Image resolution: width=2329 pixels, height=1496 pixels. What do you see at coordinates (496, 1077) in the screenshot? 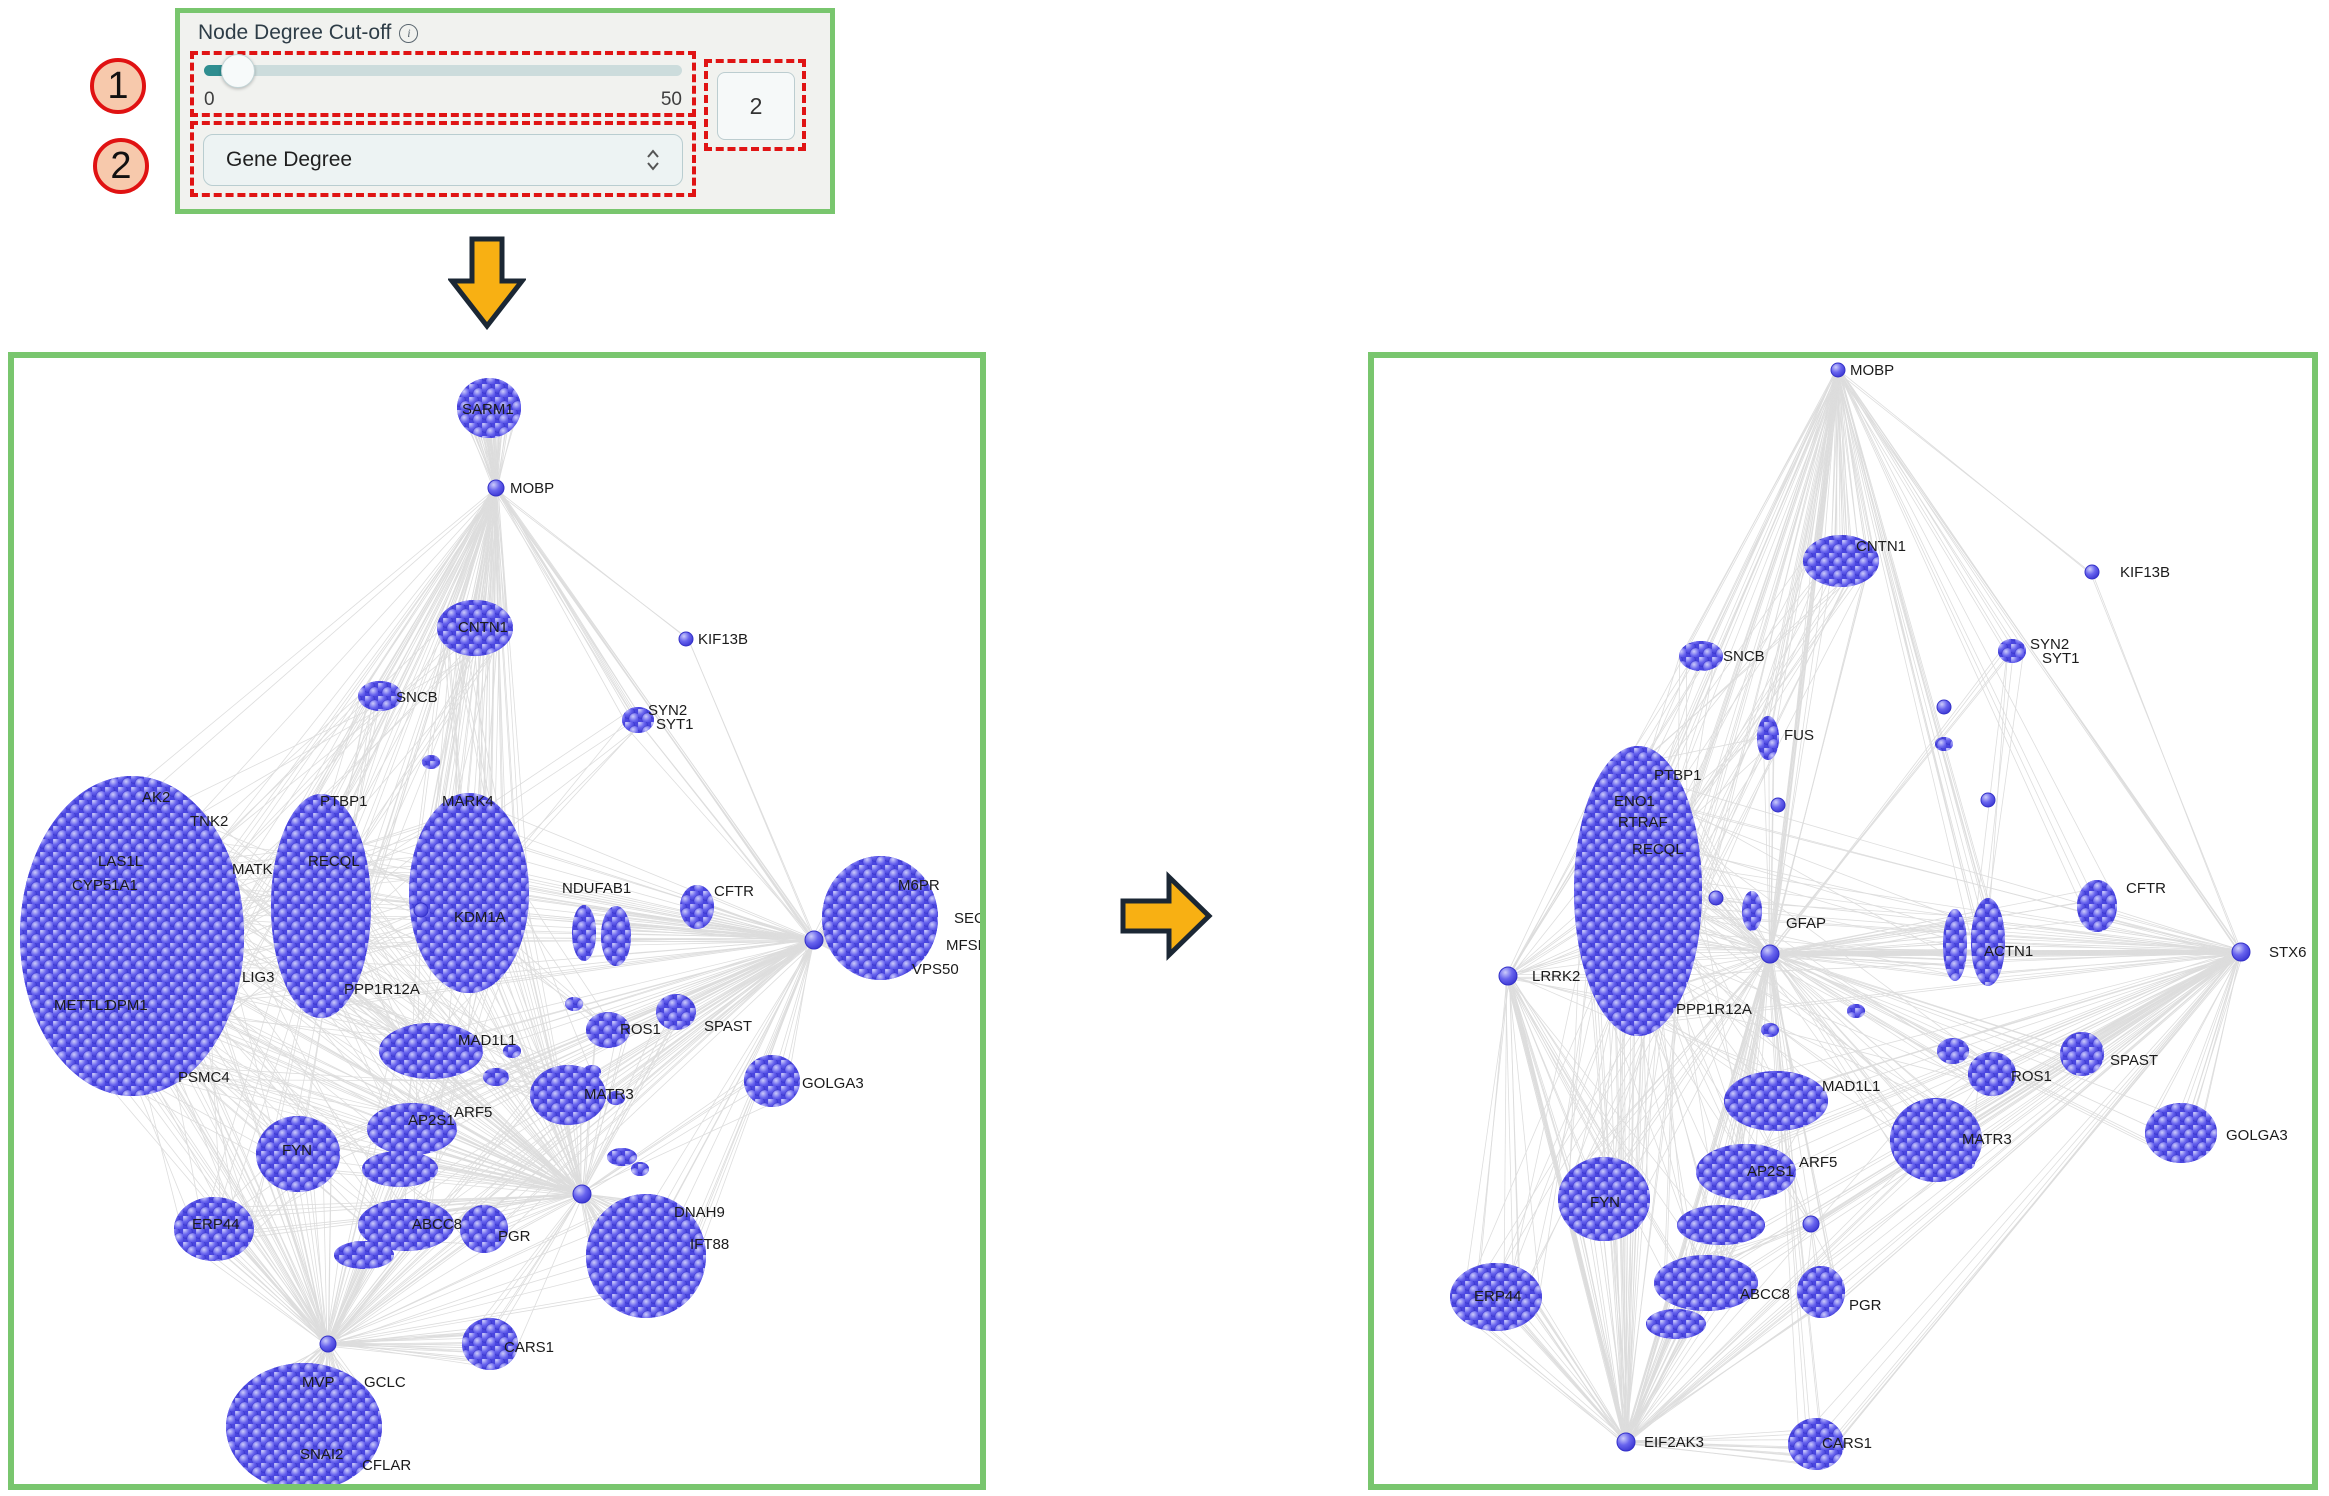
I see `graph-node-d3` at bounding box center [496, 1077].